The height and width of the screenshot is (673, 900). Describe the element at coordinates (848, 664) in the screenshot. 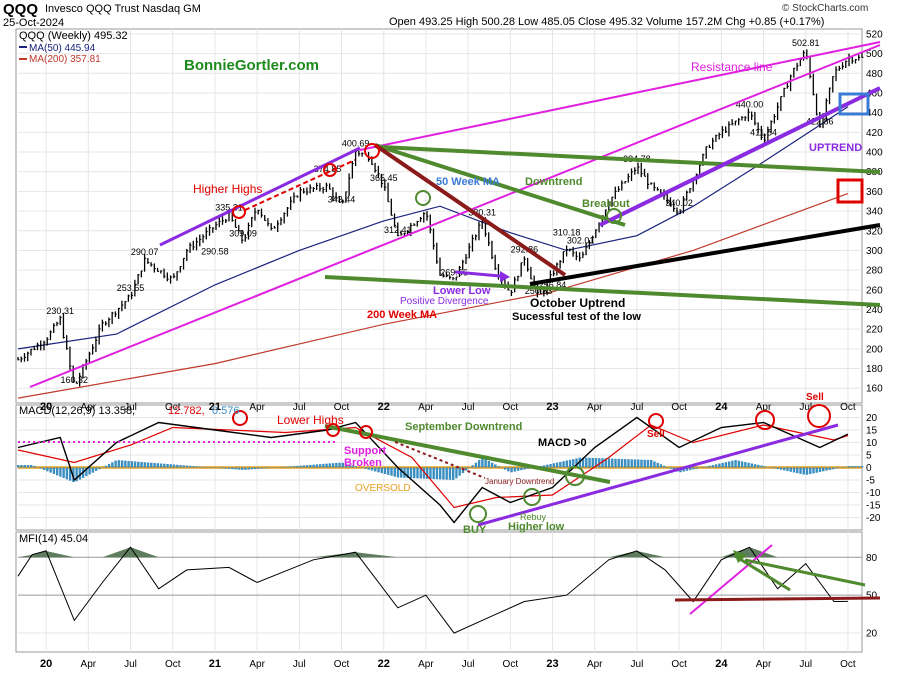

I see `x-tick-bottom-19: Oct` at that location.